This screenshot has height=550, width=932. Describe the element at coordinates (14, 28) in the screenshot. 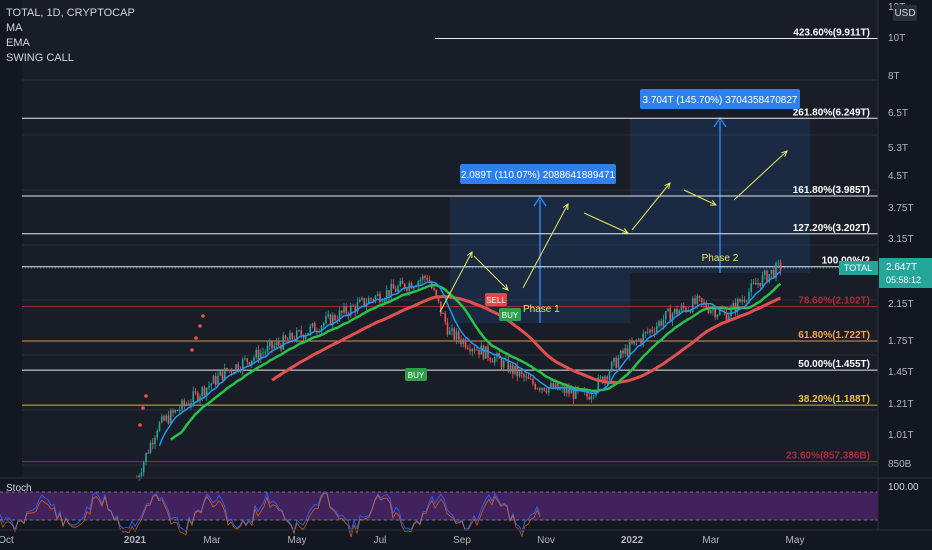

I see `indicator-ma: MA` at that location.